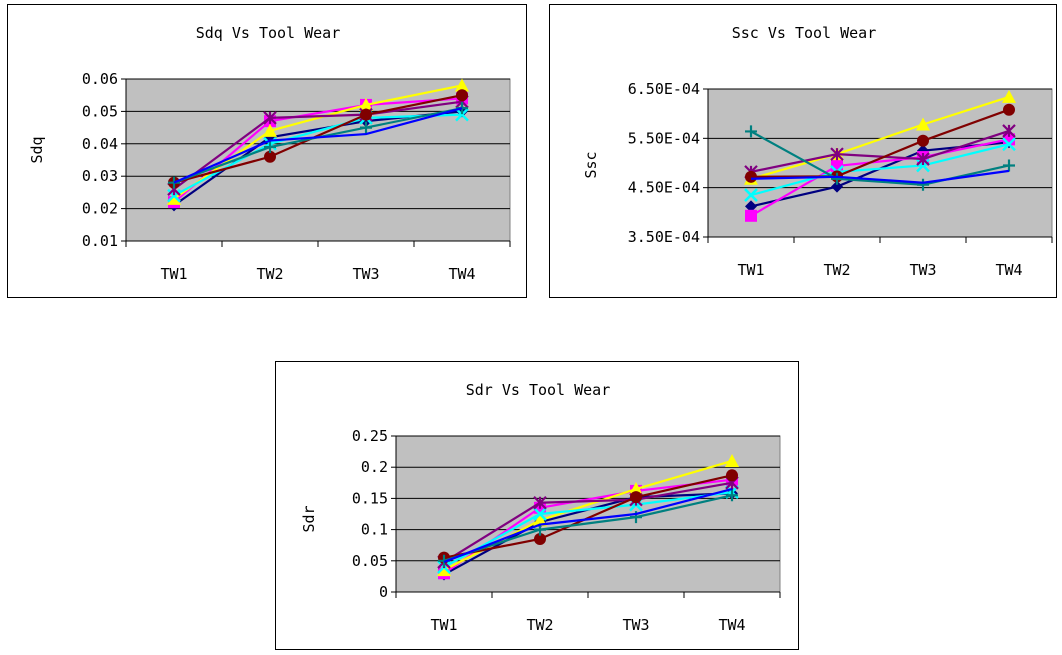  What do you see at coordinates (374, 530) in the screenshot?
I see `y-tick-label: 0.1` at bounding box center [374, 530].